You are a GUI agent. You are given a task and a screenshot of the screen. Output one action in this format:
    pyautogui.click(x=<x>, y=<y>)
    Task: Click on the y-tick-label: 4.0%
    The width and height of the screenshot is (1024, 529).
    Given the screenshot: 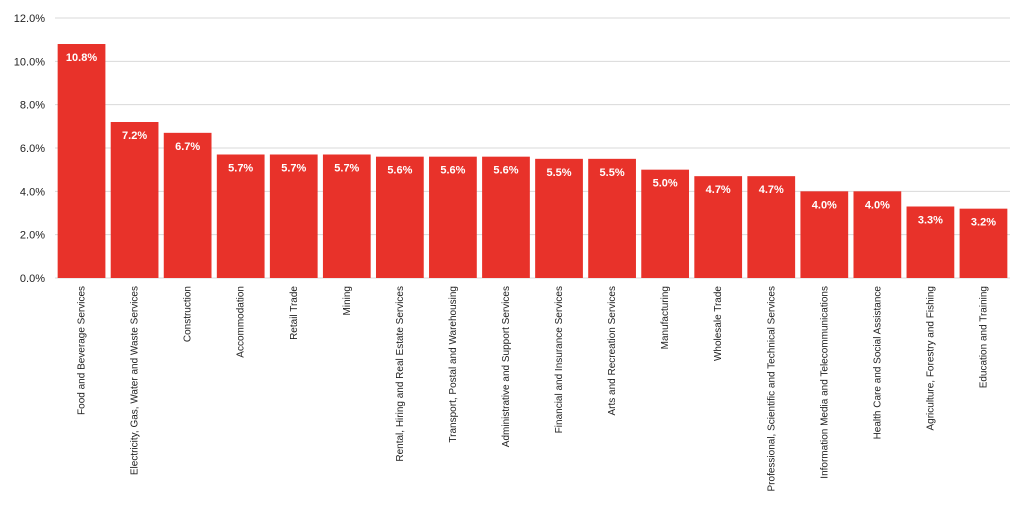 What is the action you would take?
    pyautogui.click(x=32, y=192)
    